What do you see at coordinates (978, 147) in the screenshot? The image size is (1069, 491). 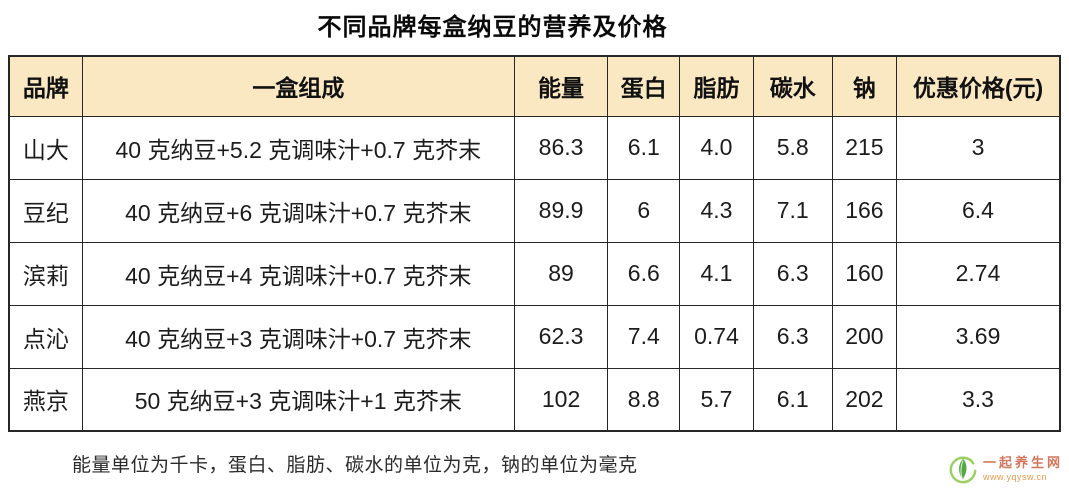 I see `price-cell: 3` at bounding box center [978, 147].